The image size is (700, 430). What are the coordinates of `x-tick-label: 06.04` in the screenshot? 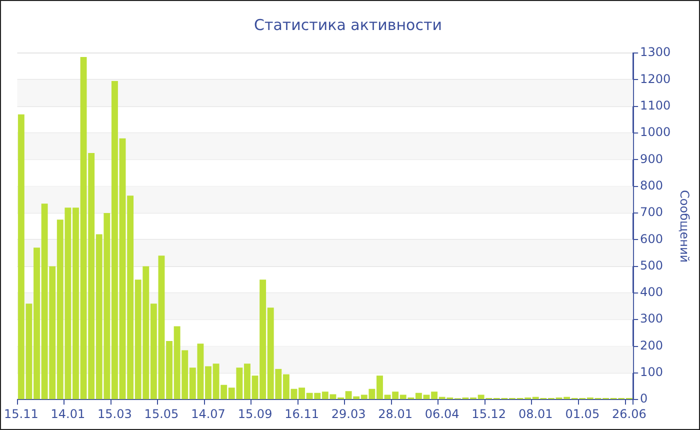 It's located at (442, 413).